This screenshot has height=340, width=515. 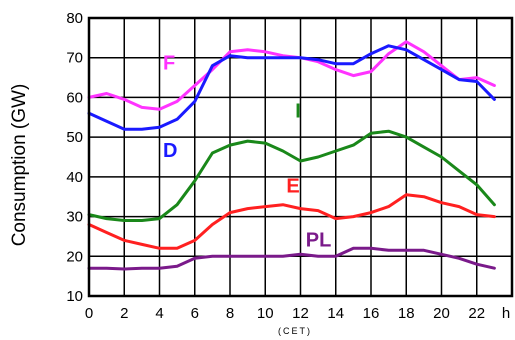 I want to click on y-tick-label: 80, so click(x=74, y=18).